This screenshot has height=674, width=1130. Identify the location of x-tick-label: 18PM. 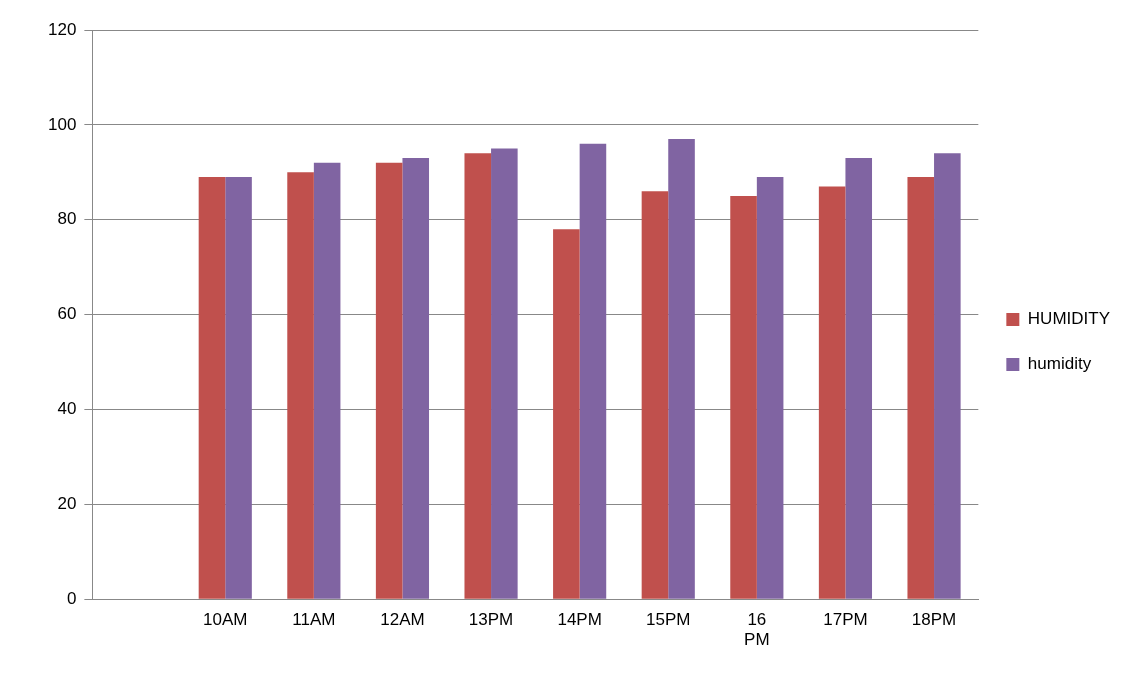
(934, 620).